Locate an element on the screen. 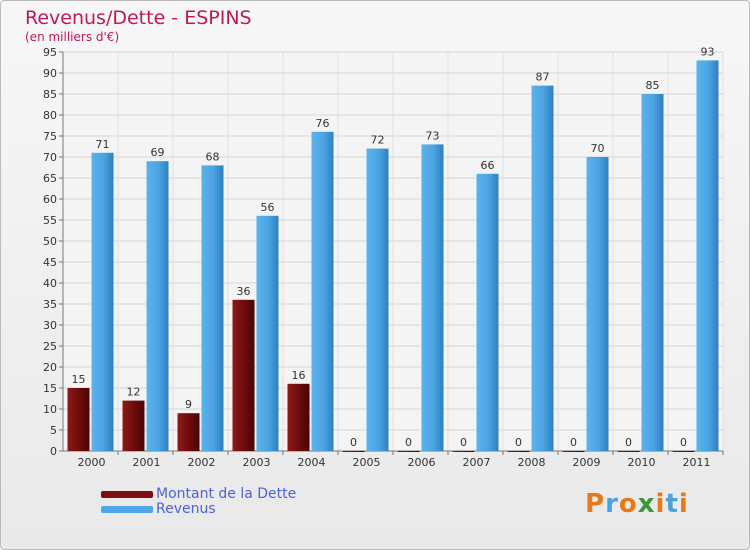 The image size is (750, 550). x-tick-label: 2008 is located at coordinates (532, 462).